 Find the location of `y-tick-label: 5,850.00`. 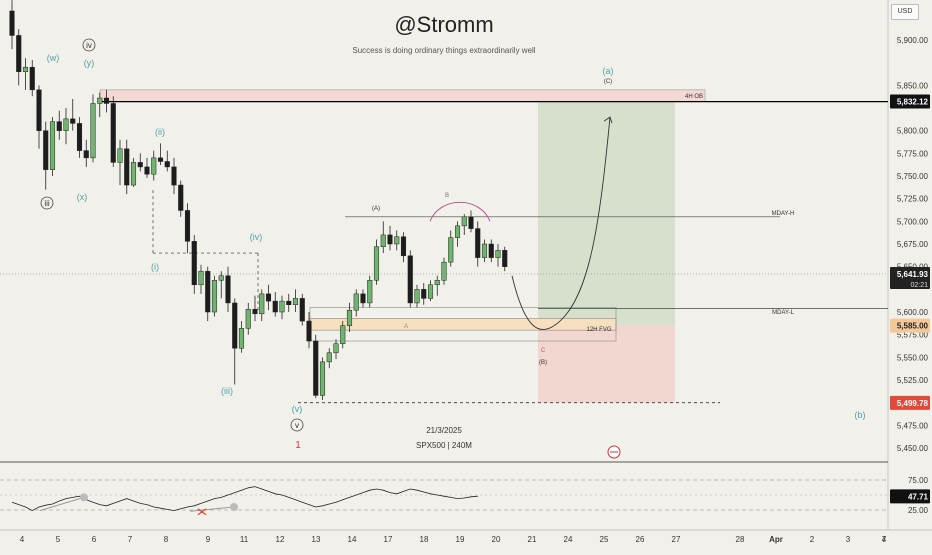

y-tick-label: 5,850.00 is located at coordinates (913, 85).